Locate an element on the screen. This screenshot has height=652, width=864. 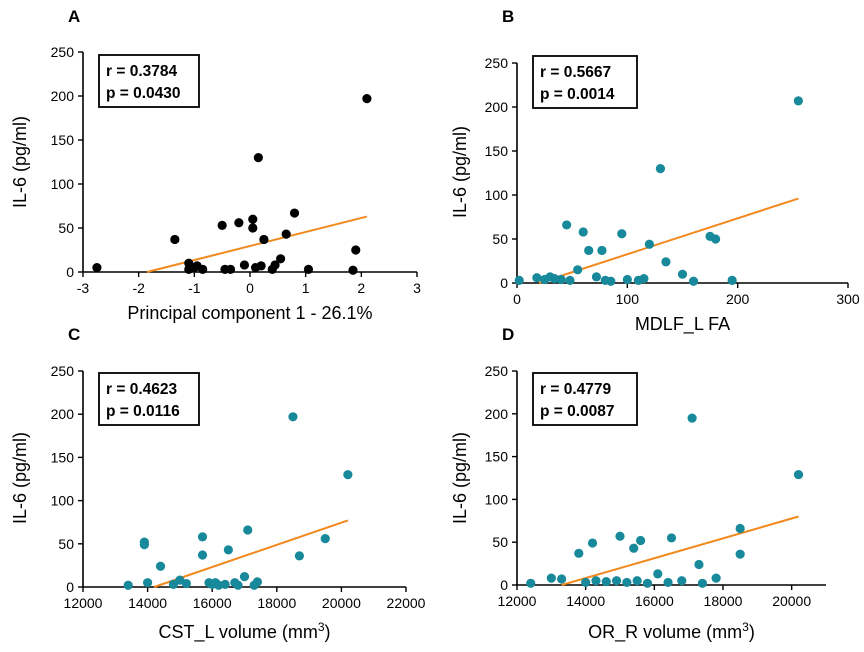
panel-c-fit-line is located at coordinates (251, 553).